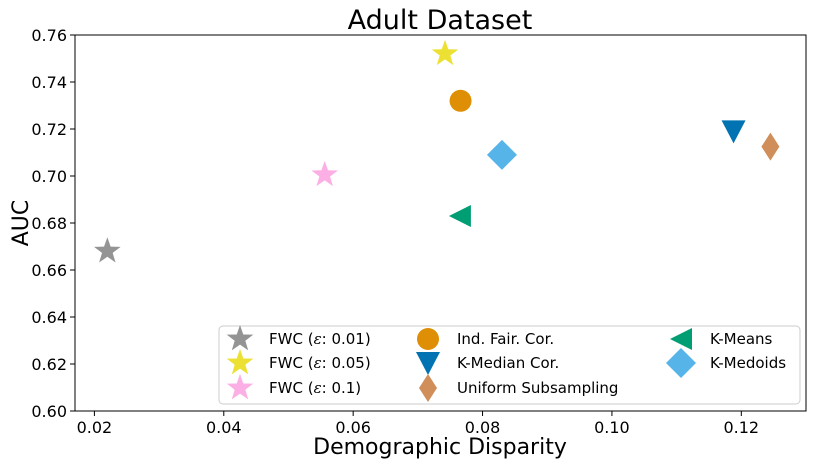 The width and height of the screenshot is (814, 465). What do you see at coordinates (49, 364) in the screenshot?
I see `y-tick-label: 0.62` at bounding box center [49, 364].